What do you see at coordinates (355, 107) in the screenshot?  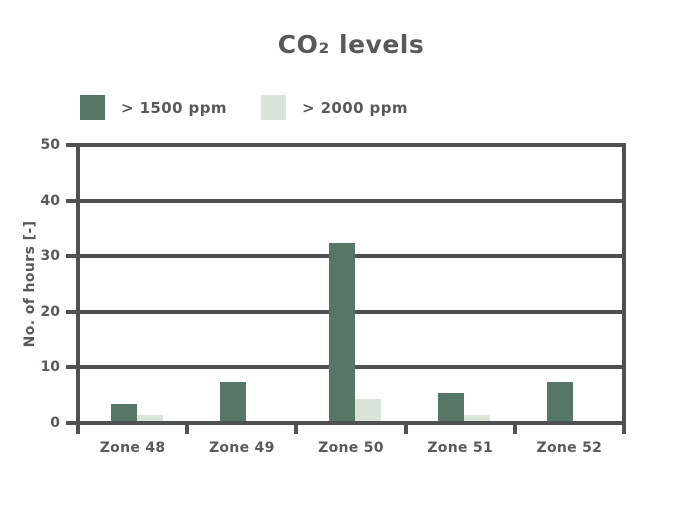 I see `legend-label-gt-2000: > 2000 ppm` at bounding box center [355, 107].